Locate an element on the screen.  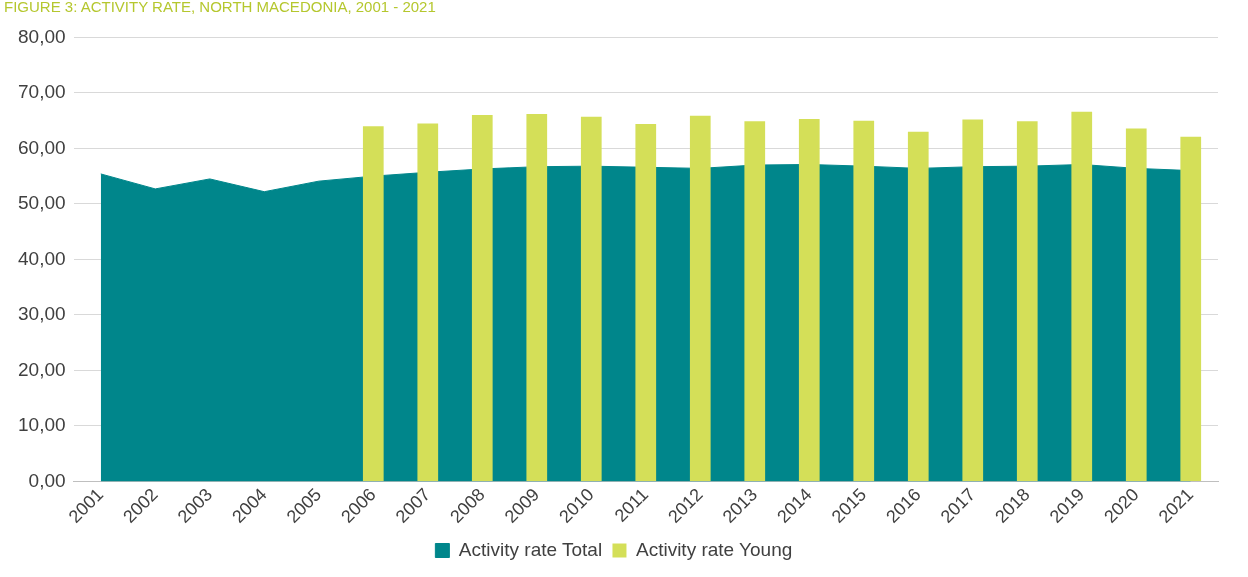
y-tick-label: 30,00 is located at coordinates (42, 314).